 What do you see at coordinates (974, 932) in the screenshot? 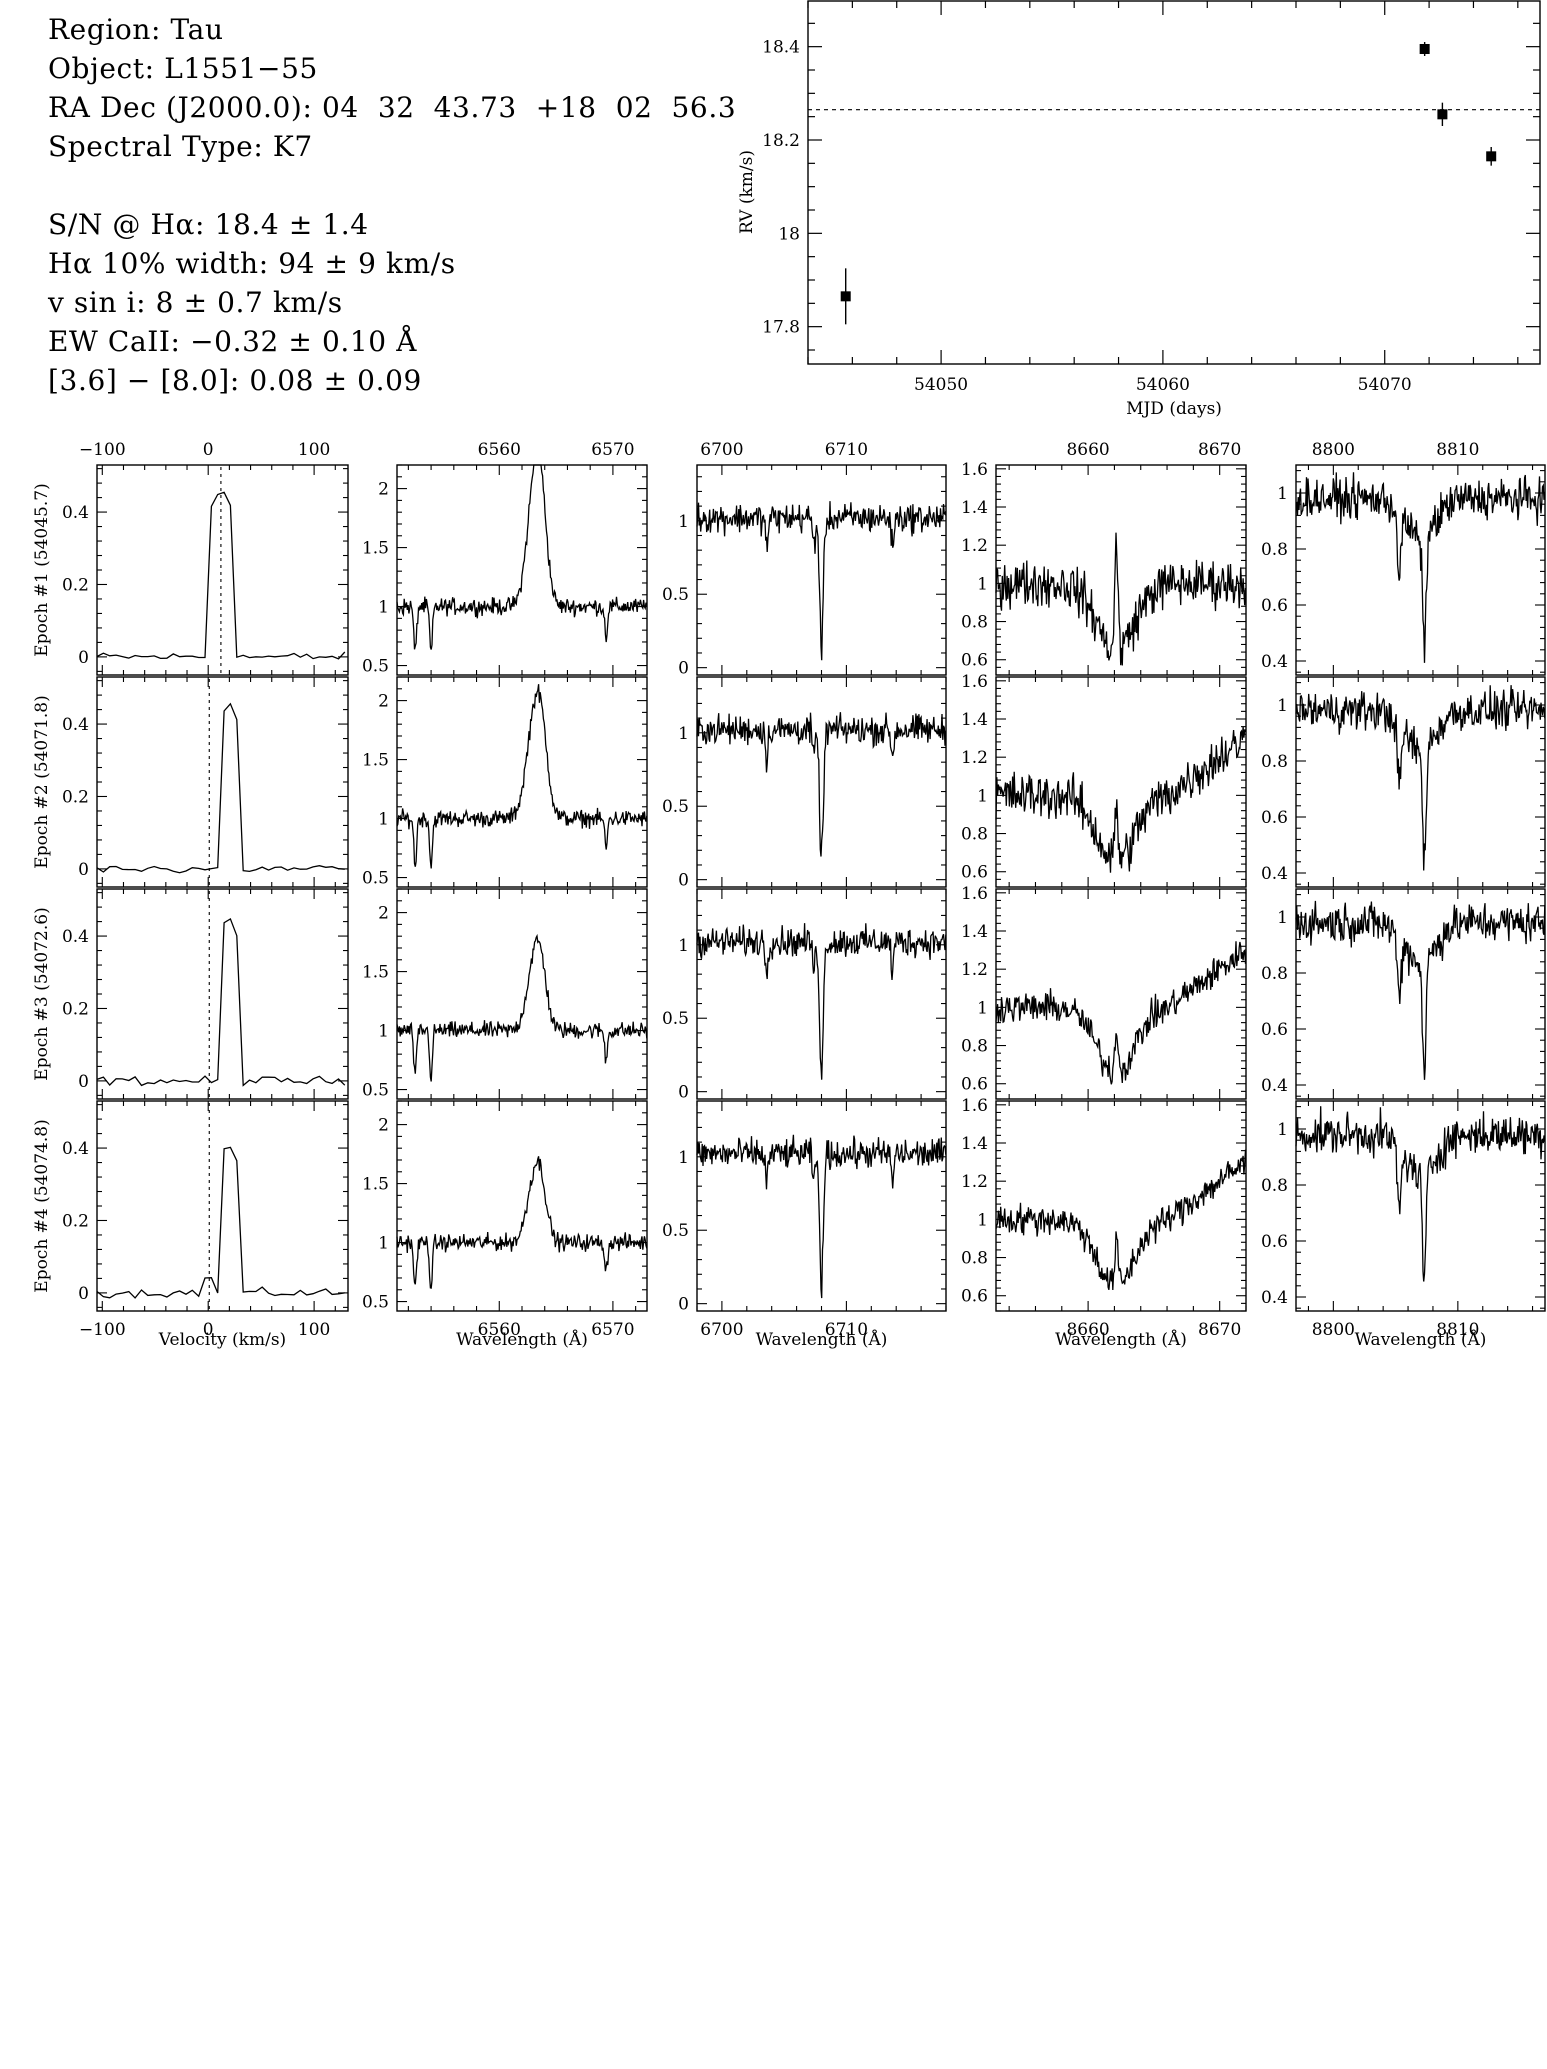
I see `spectrum-y-tick-label: 1.4` at bounding box center [974, 932].